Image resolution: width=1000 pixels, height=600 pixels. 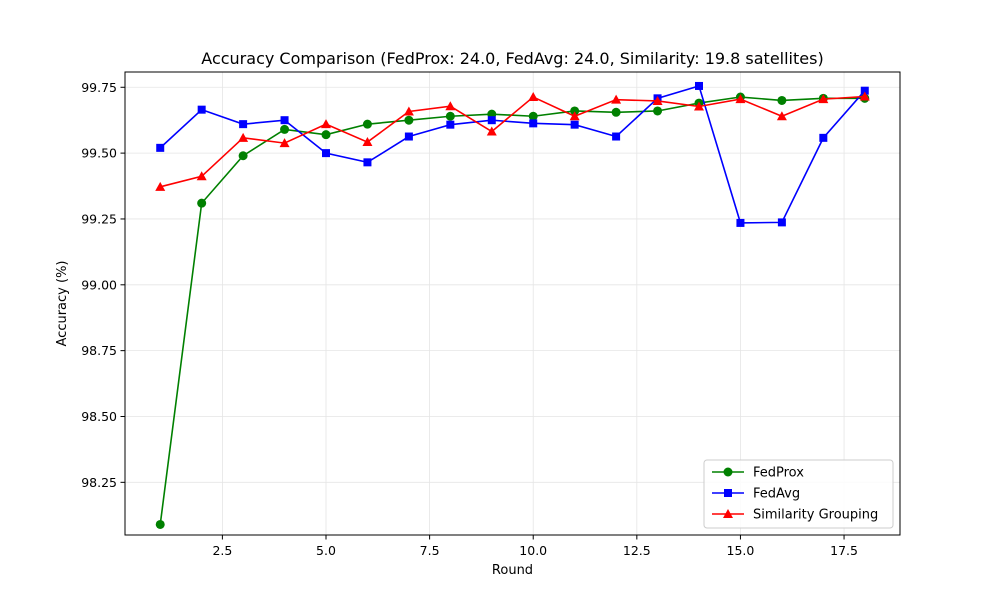 I want to click on y-tick-label: 99.50, so click(x=99, y=153).